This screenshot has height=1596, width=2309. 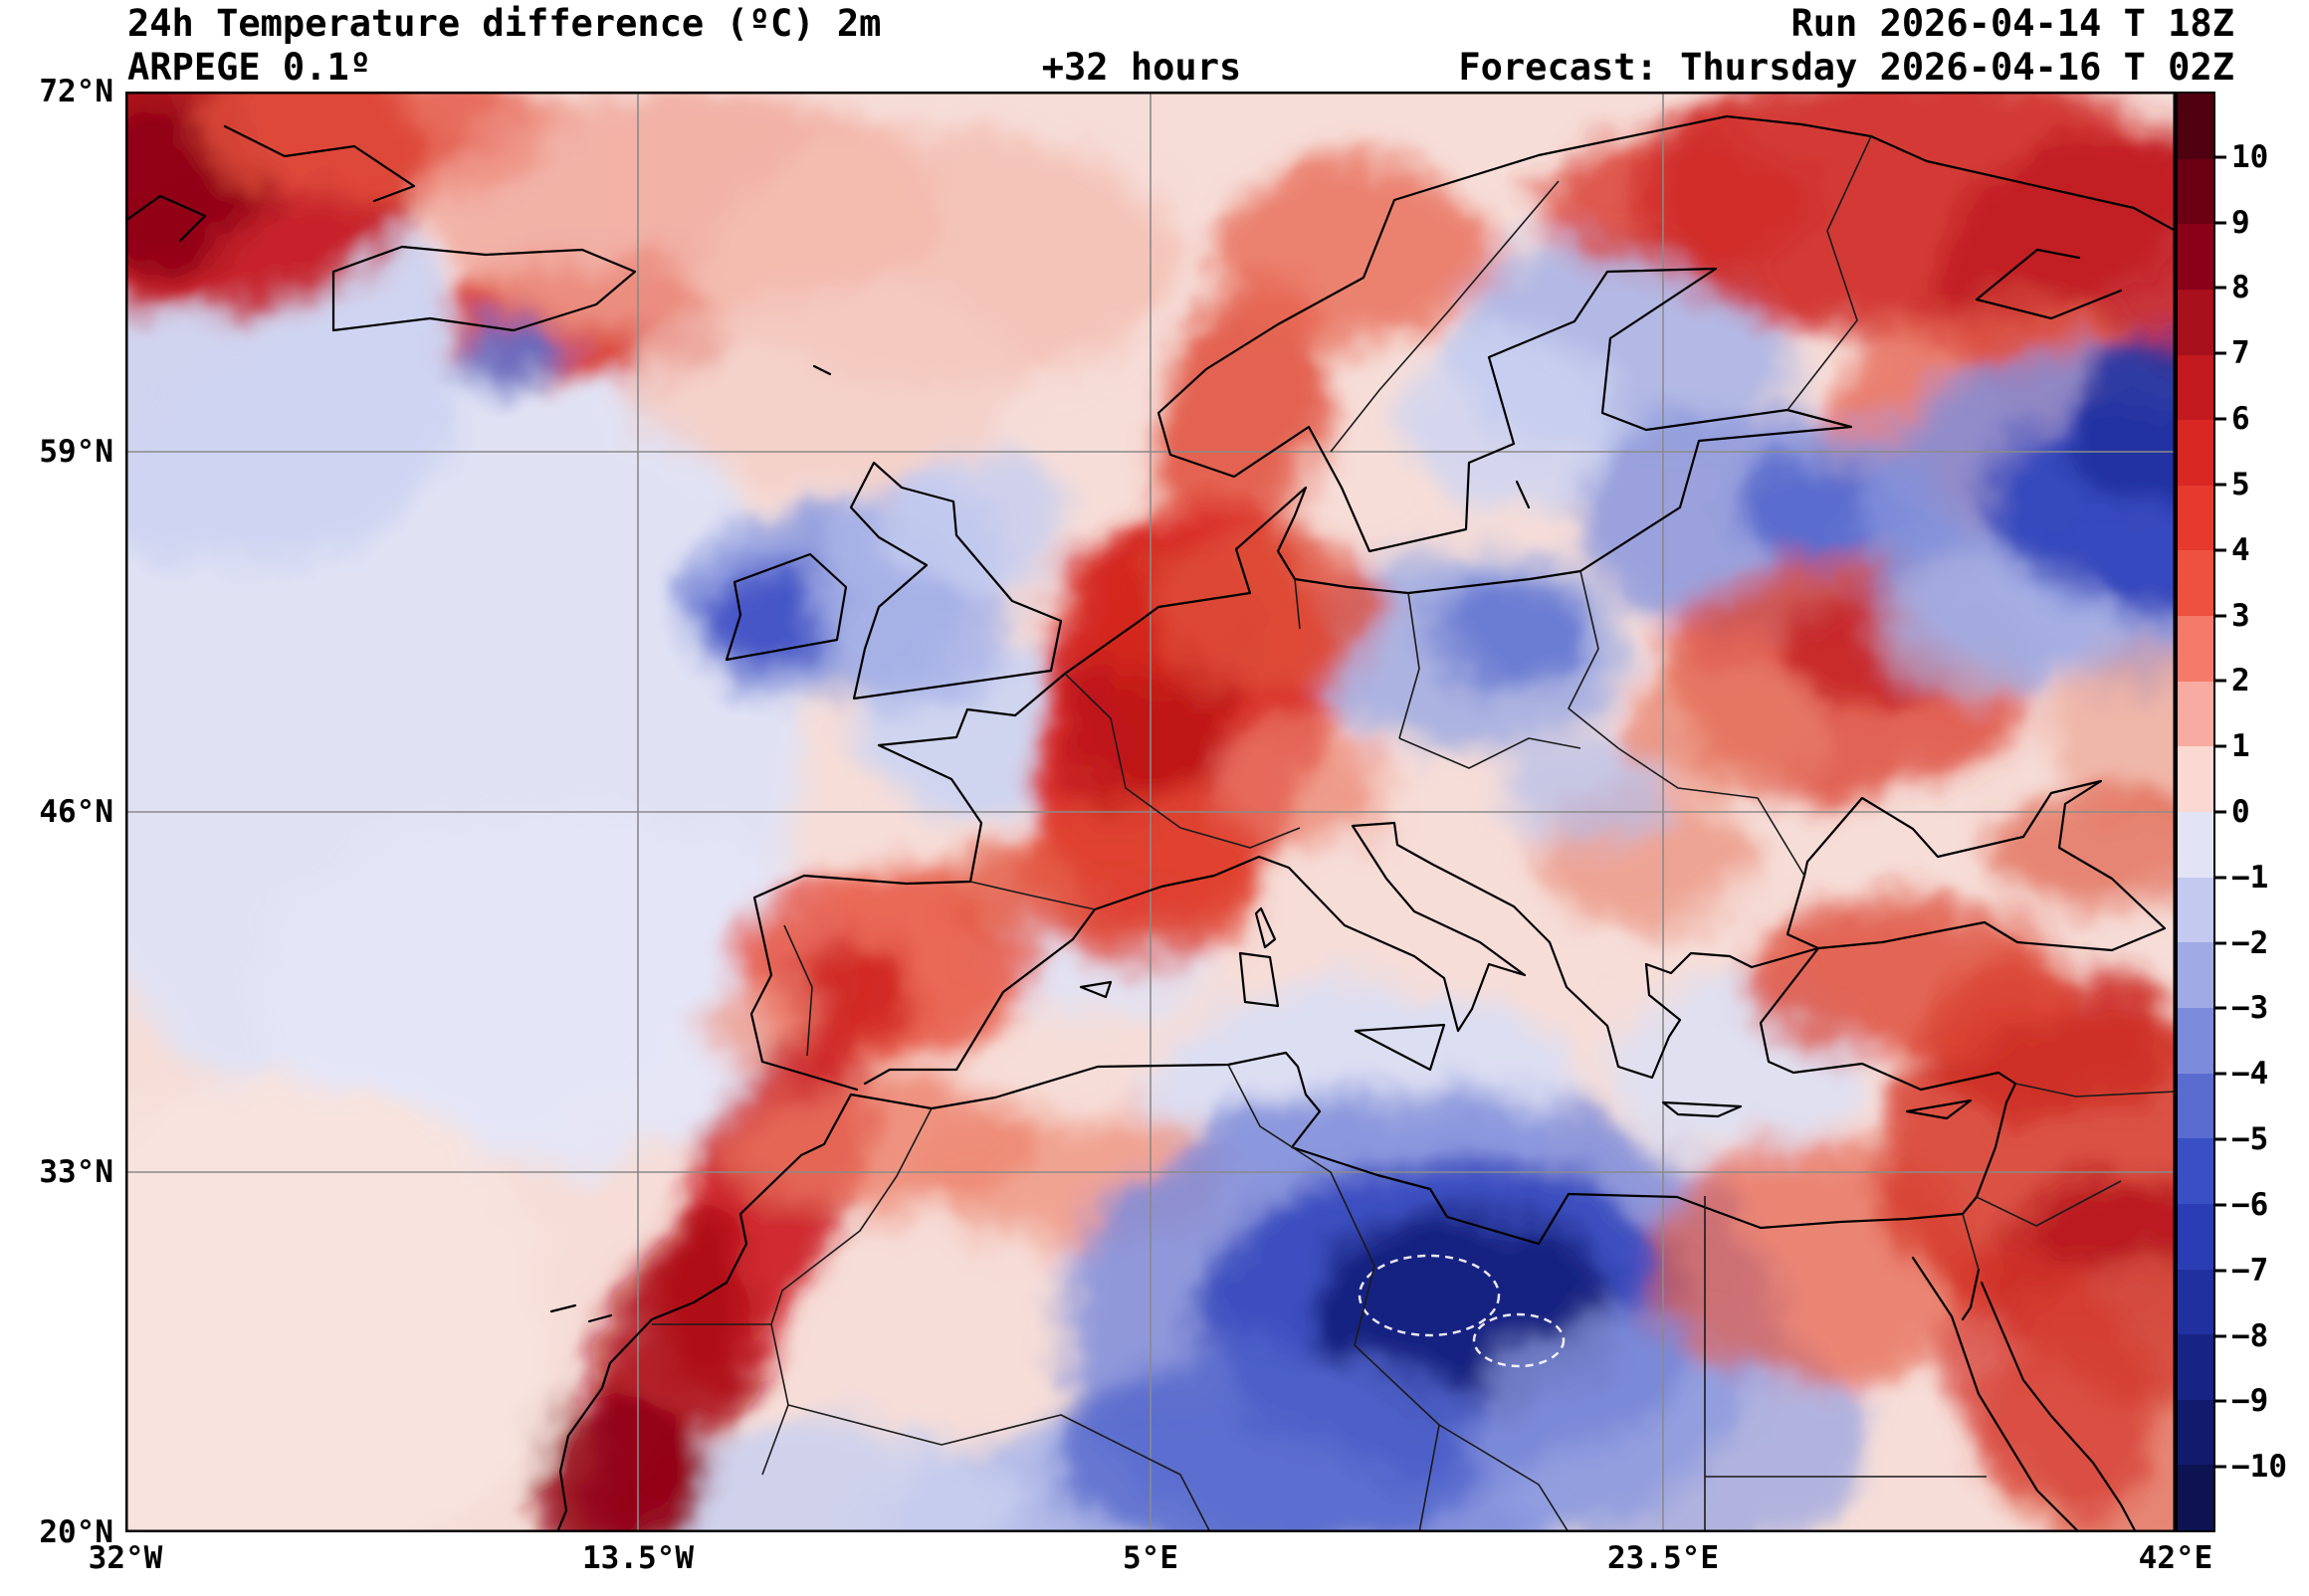 I want to click on run-label: Run 2026-04-14 T 18Z, so click(x=2012, y=23).